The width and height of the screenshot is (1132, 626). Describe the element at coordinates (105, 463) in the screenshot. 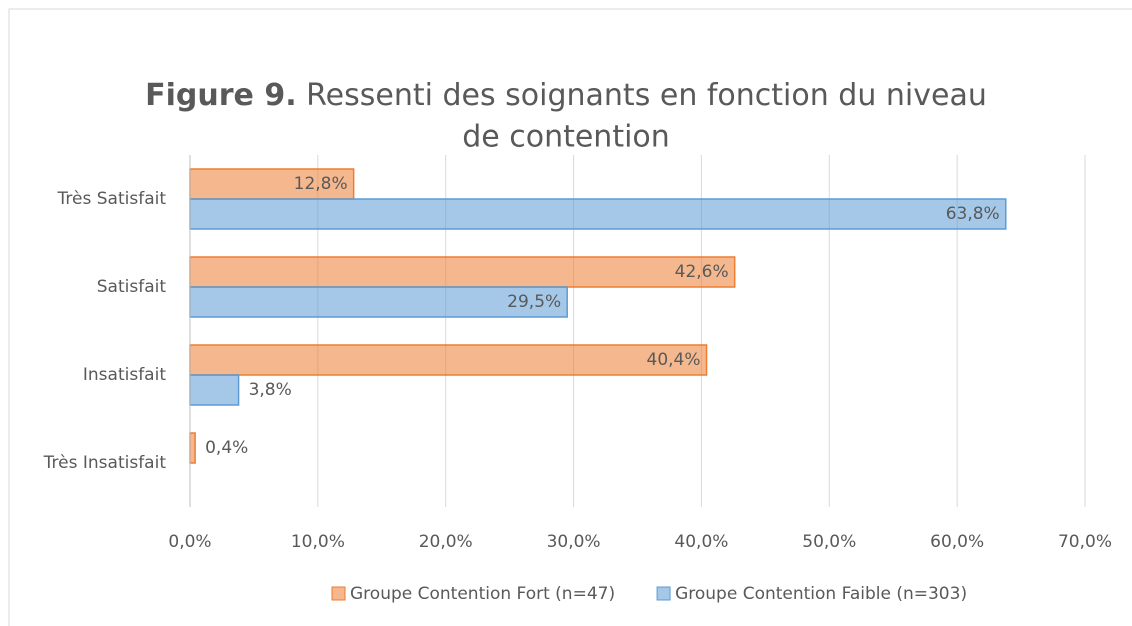

I see `y-tick-label: Très Insatisfait` at that location.